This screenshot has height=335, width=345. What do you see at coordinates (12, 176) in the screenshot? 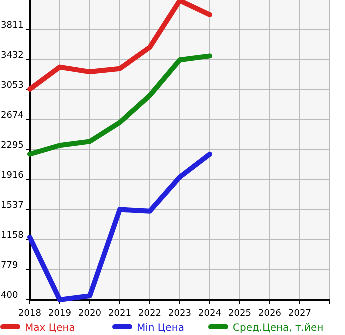
I see `y-tick-label: 1916` at bounding box center [12, 176].